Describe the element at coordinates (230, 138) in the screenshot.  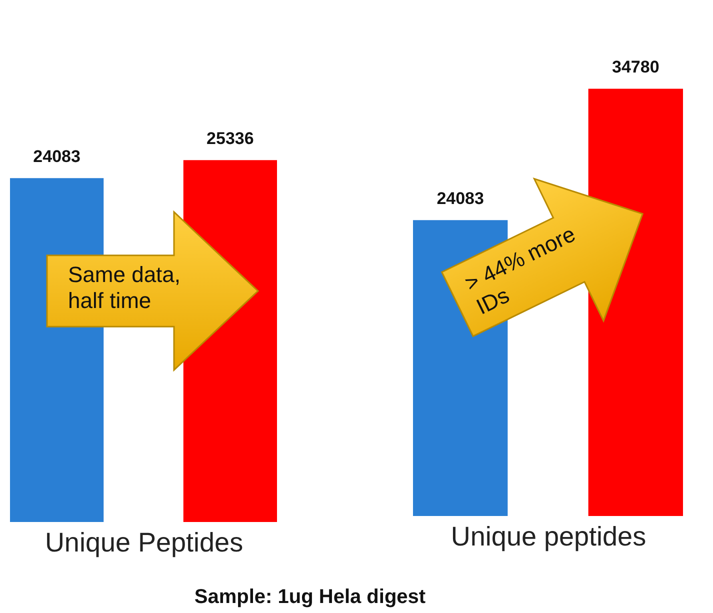
I see `data-label: 25336` at that location.